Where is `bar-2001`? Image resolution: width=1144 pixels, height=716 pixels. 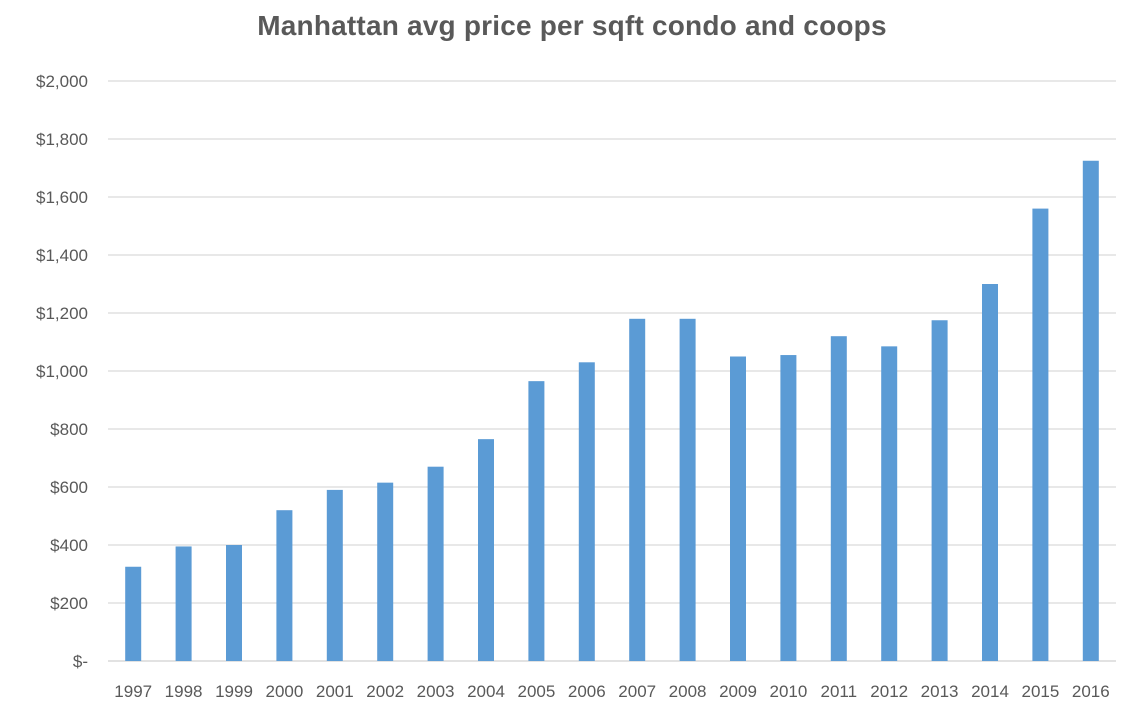
bar-2001 is located at coordinates (334, 575).